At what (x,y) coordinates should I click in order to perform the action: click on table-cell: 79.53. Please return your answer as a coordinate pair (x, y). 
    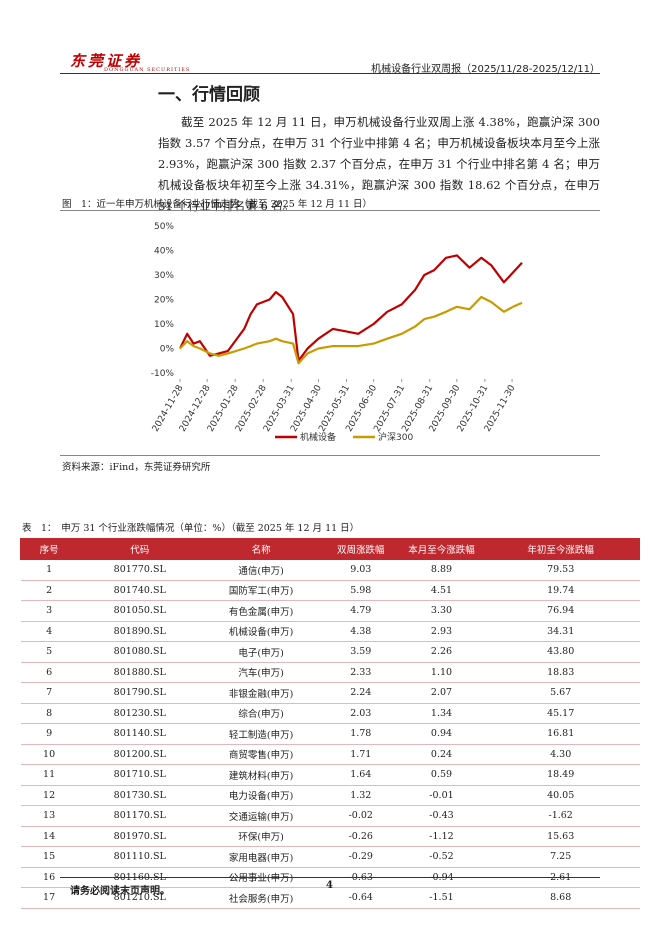
    Looking at the image, I should click on (560, 570).